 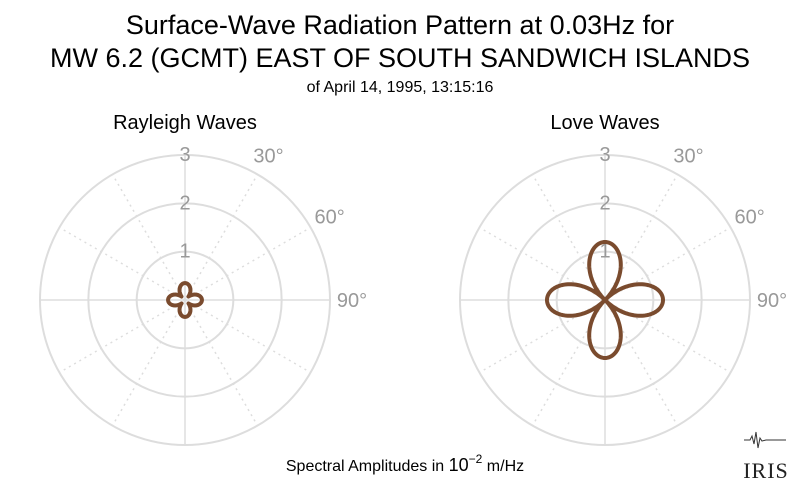 I want to click on footer-exponent: −2, so click(x=476, y=459).